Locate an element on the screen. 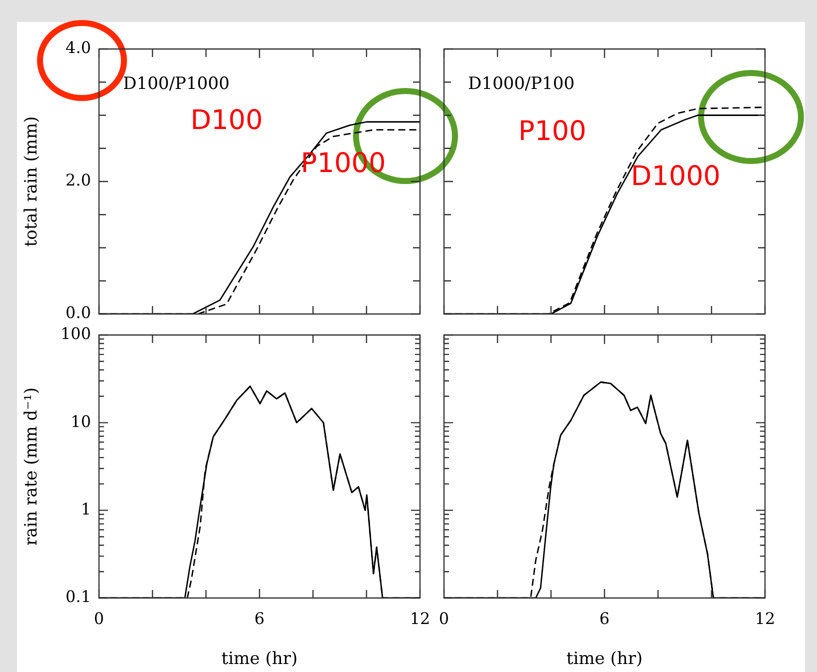 The image size is (817, 672). y-axis-title: rain rate (mm d⁻¹) is located at coordinates (32, 466).